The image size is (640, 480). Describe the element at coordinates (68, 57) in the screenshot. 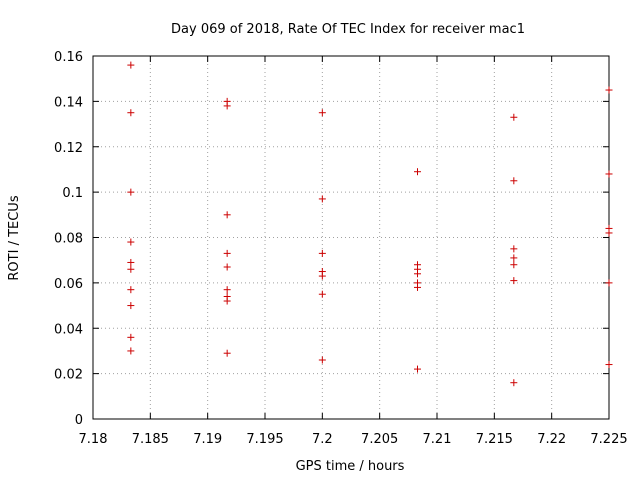

I see `y-tick-label: 0.16` at that location.